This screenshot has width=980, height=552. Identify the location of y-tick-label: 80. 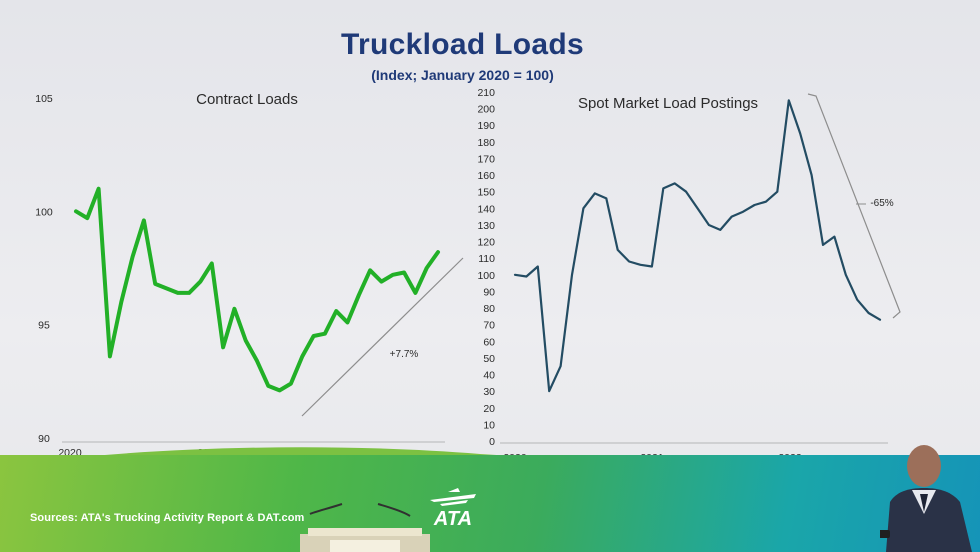
(489, 309).